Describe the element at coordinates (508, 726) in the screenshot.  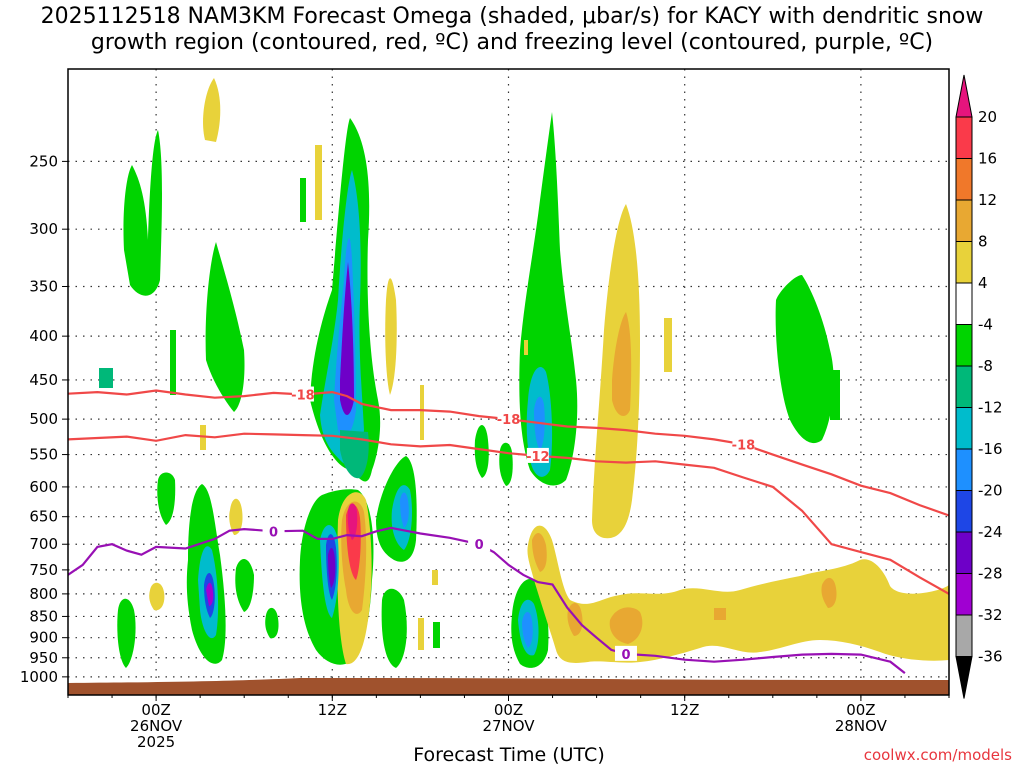
I see `x-tick-label: 27NOV` at that location.